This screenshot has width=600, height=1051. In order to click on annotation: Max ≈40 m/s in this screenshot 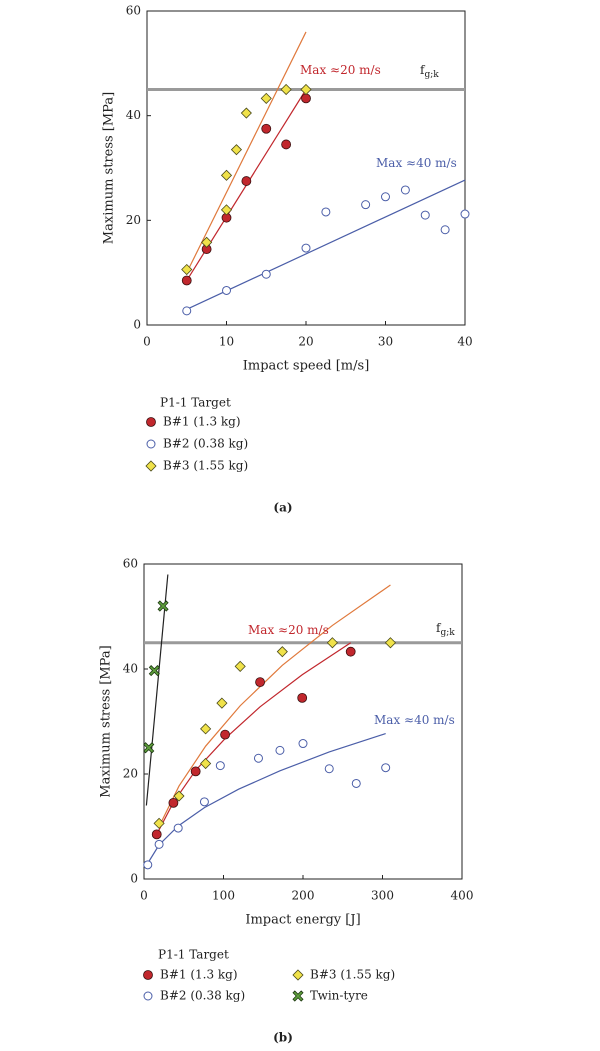, I will do `click(416, 163)`.